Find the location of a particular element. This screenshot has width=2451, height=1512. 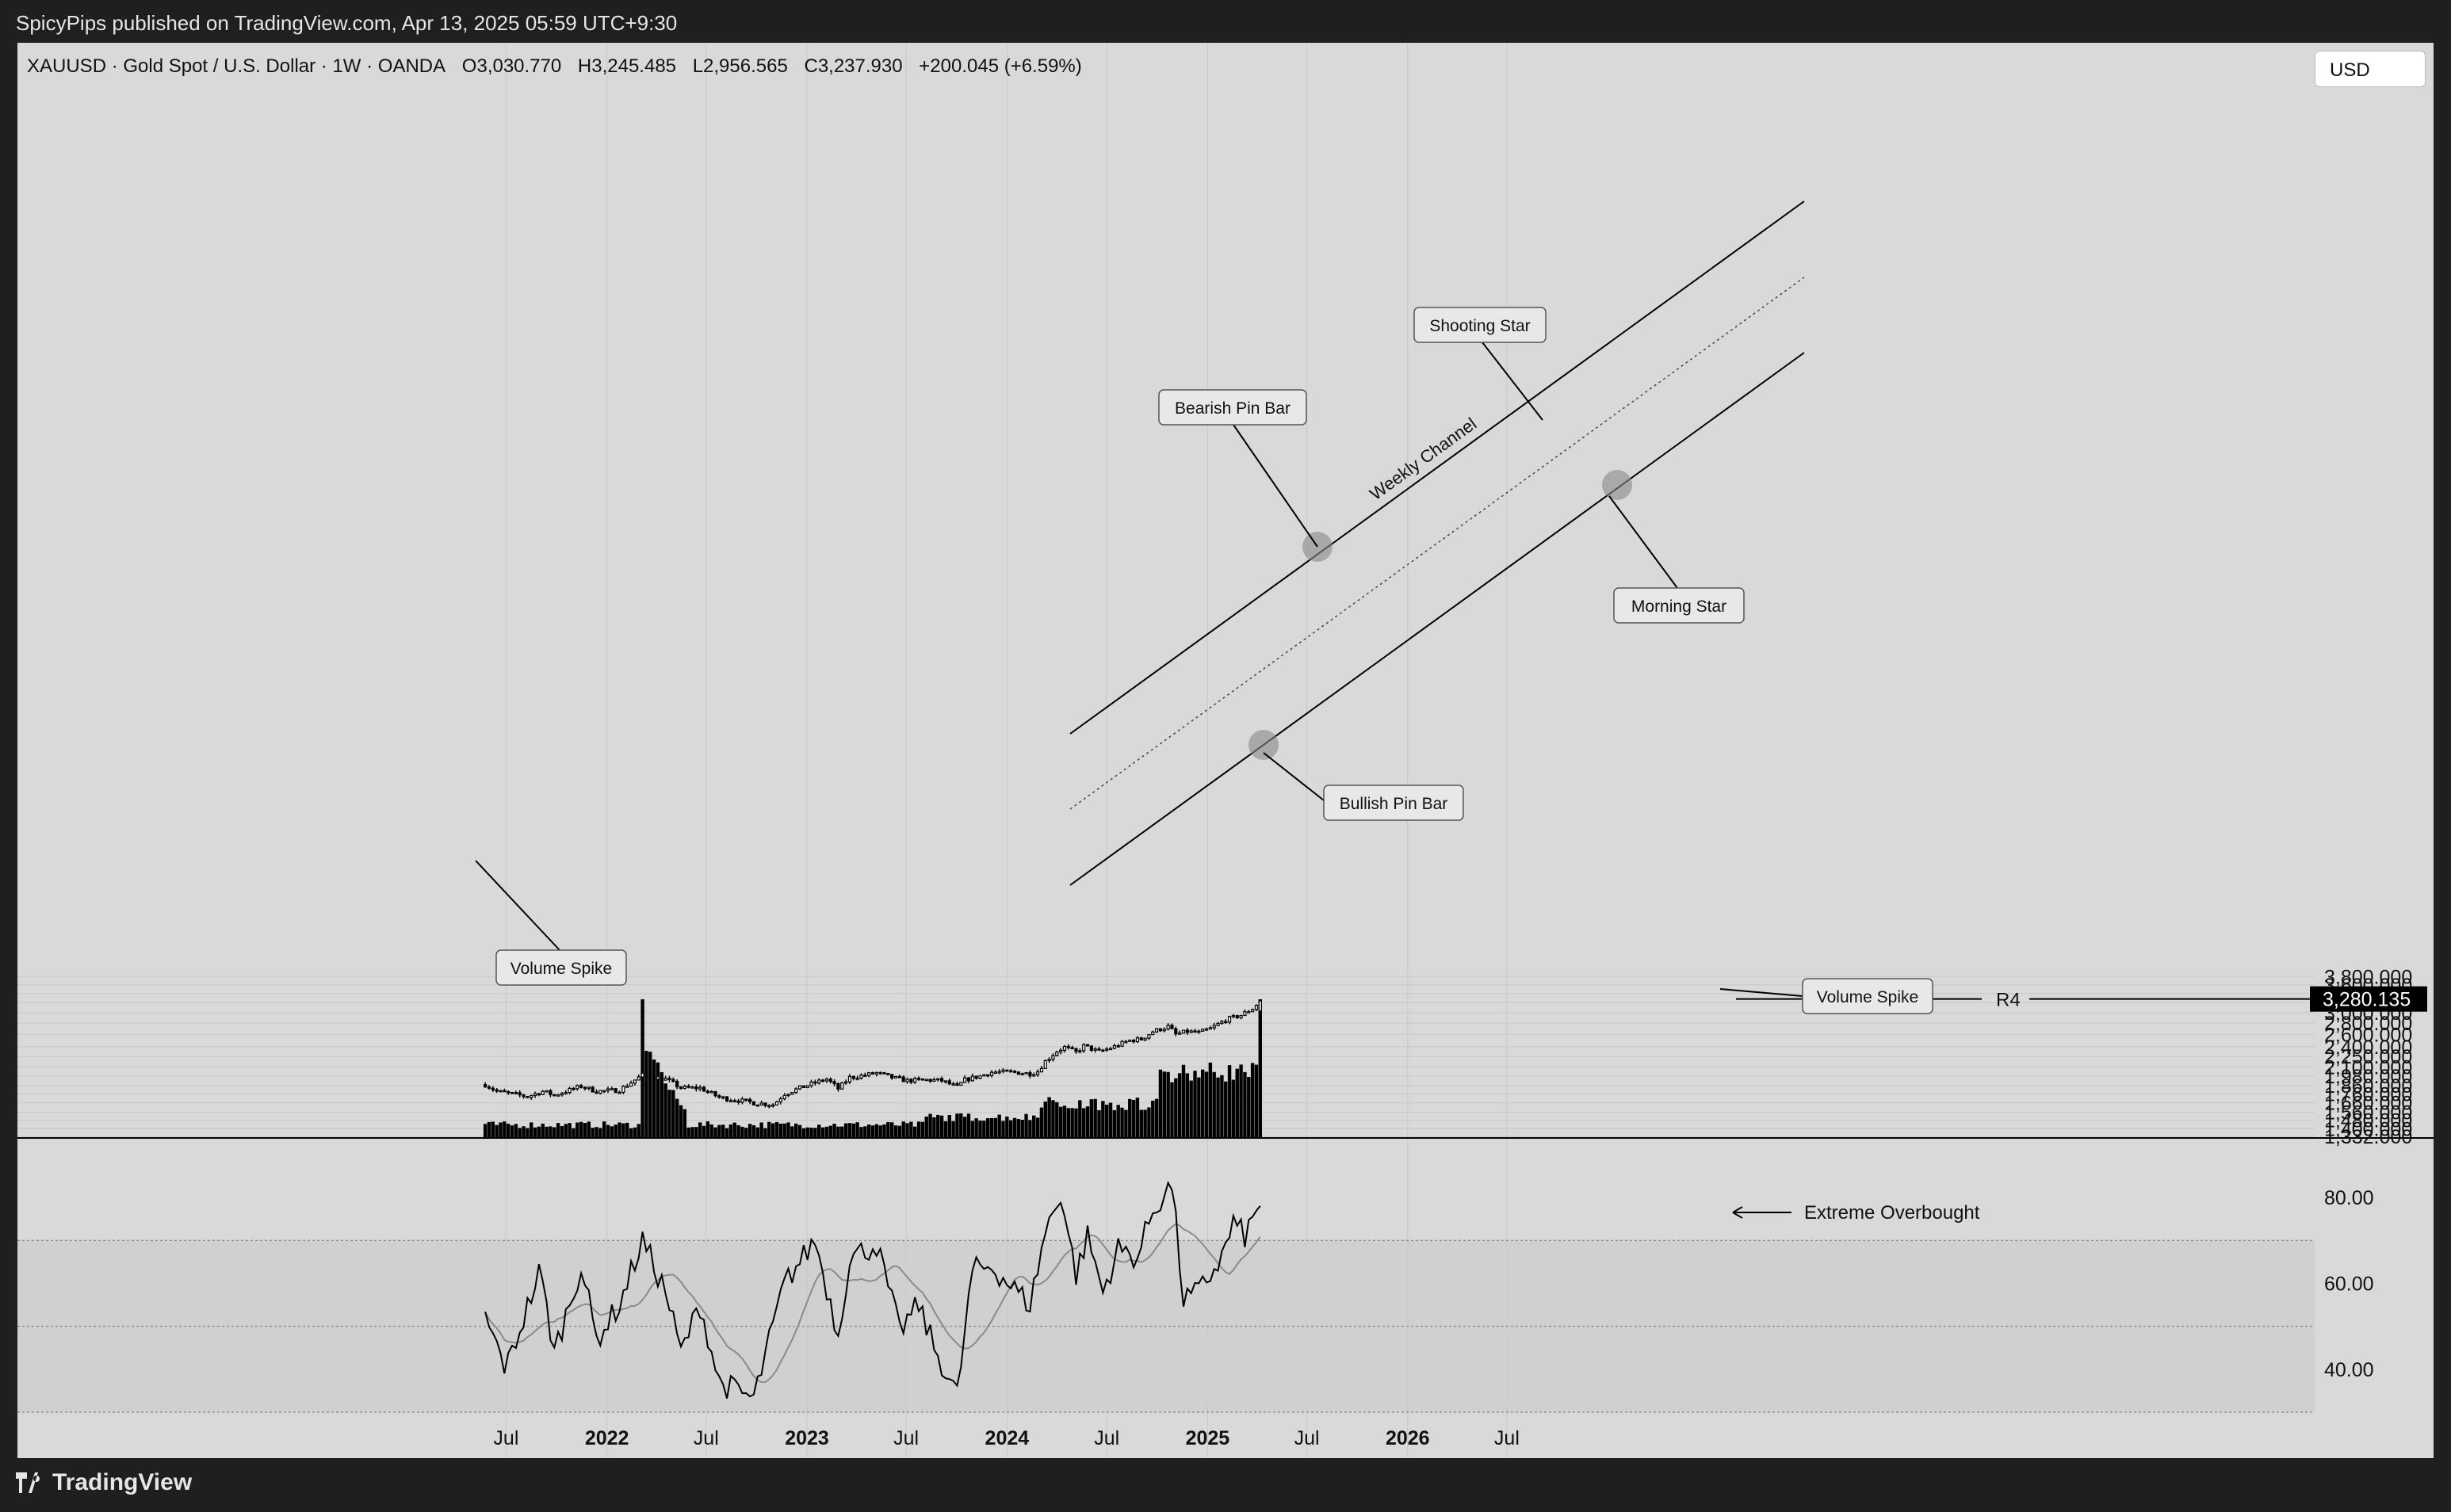

volume-bars is located at coordinates (872, 1068).